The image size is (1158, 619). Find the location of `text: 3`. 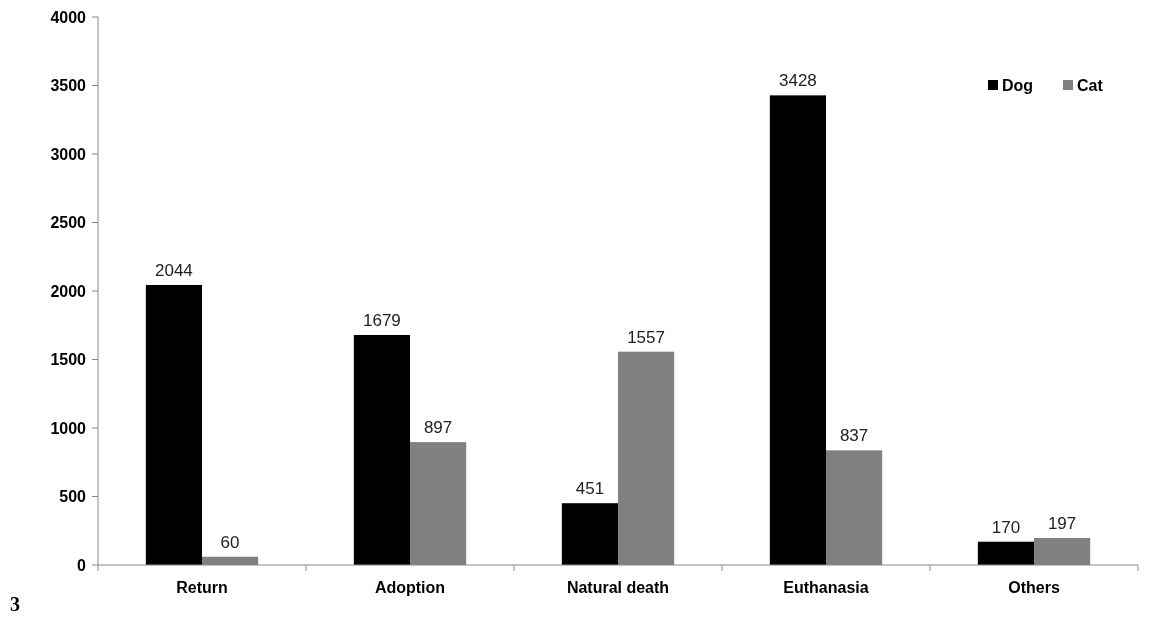

text: 3 is located at coordinates (15, 604).